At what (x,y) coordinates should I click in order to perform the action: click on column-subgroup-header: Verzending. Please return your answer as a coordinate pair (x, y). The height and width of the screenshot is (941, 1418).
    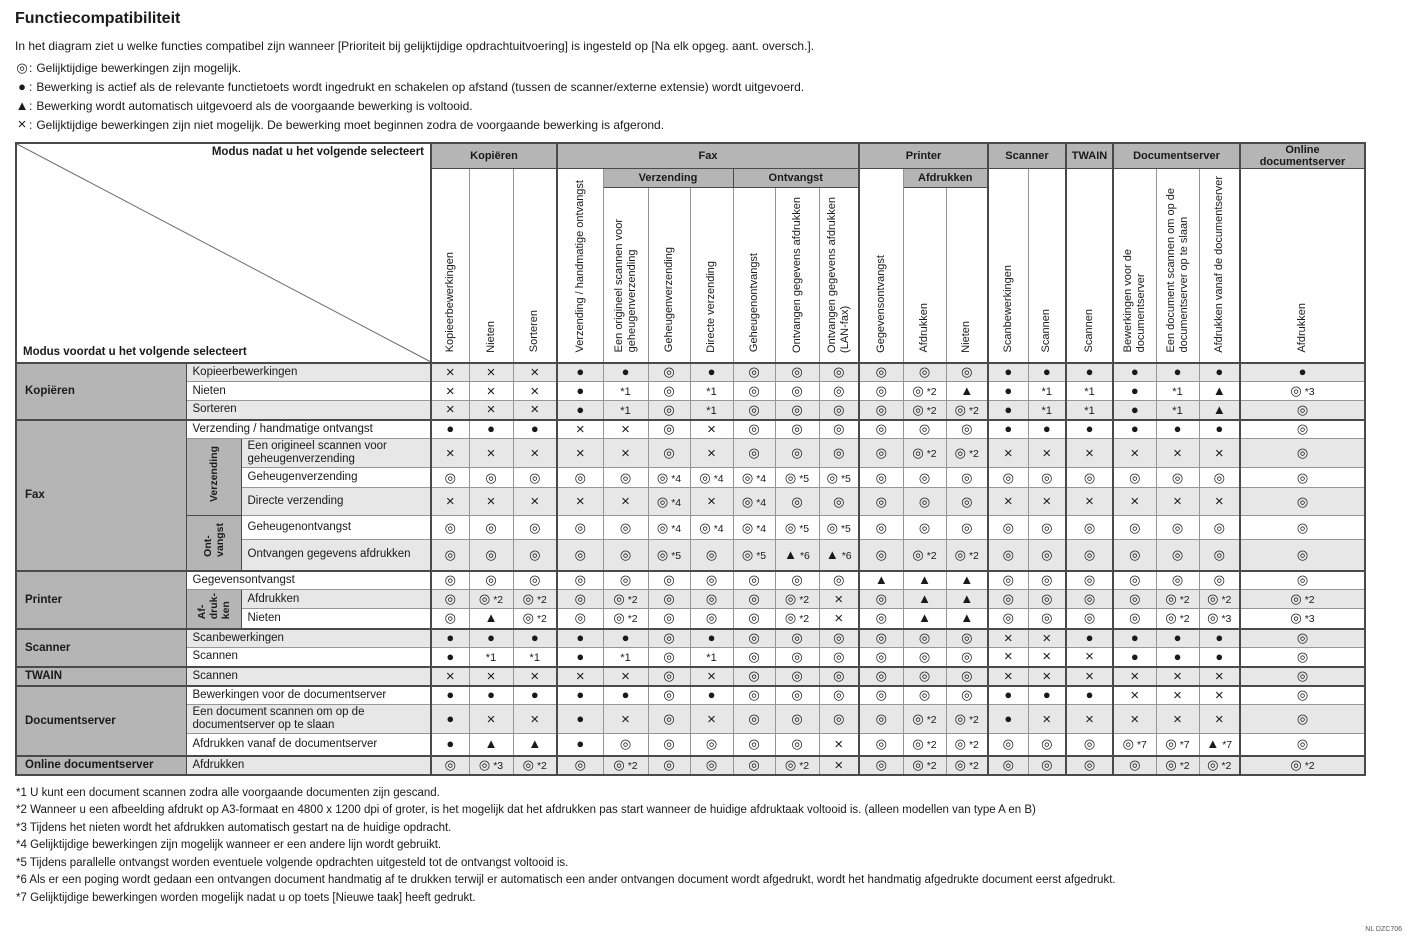
    Looking at the image, I should click on (668, 178).